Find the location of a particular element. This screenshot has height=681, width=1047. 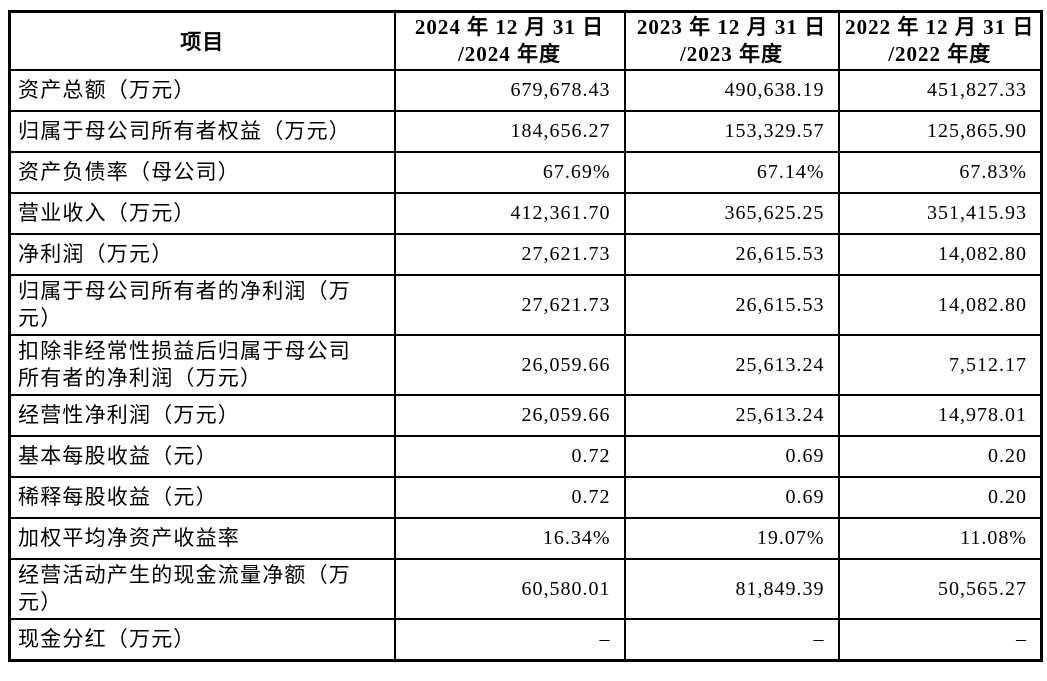

header-item-column: 项目 is located at coordinates (202, 40).